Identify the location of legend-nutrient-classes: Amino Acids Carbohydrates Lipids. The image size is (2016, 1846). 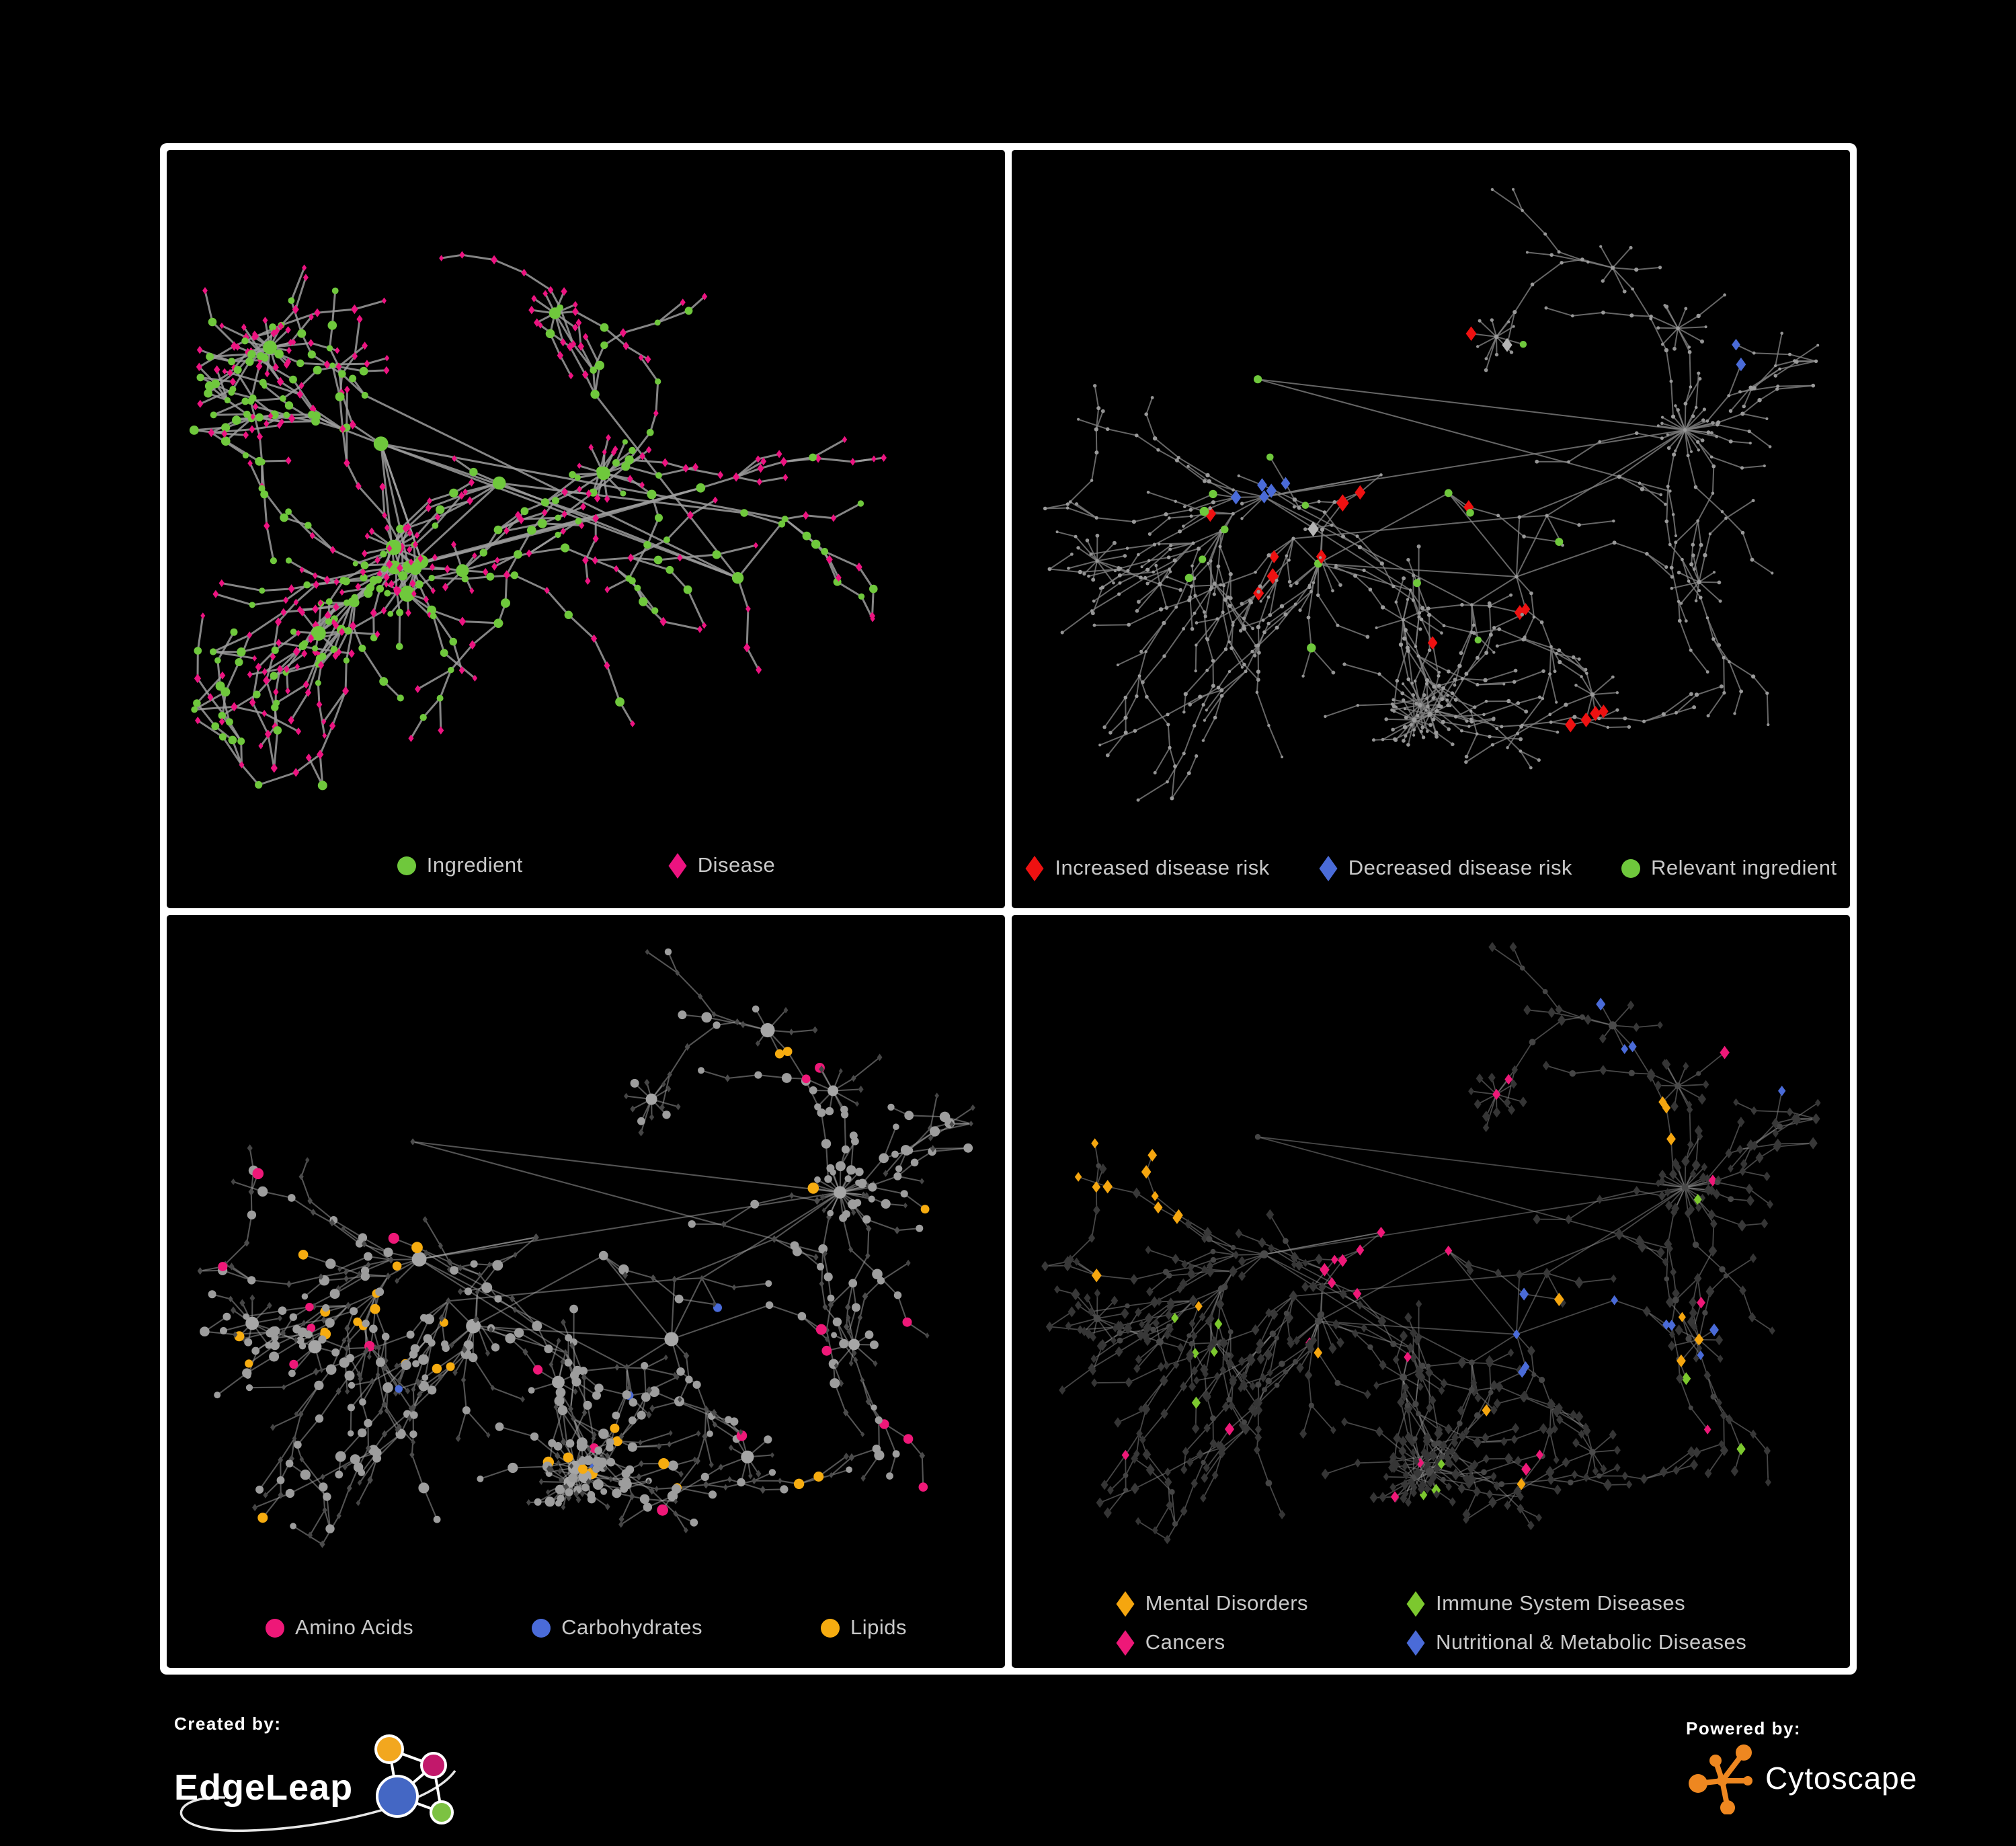
(586, 1627).